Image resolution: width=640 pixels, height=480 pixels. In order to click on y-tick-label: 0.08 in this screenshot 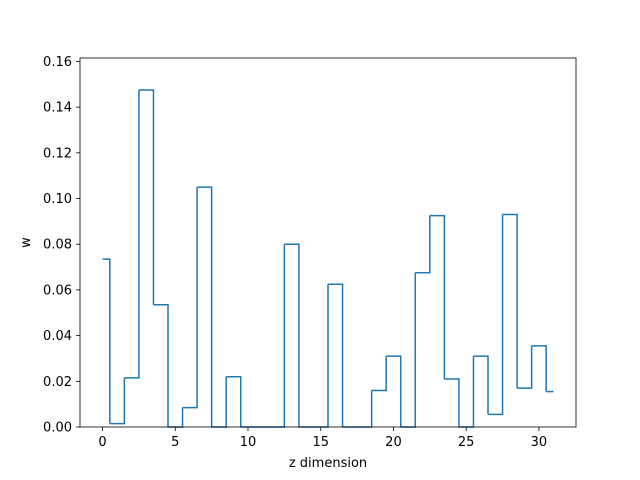, I will do `click(57, 245)`.